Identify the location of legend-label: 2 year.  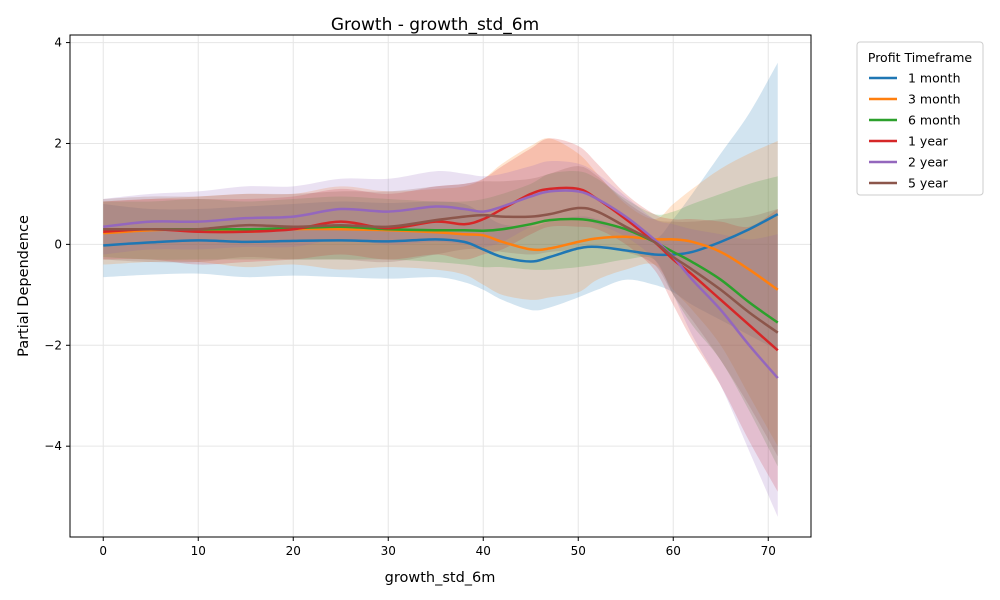
(928, 162).